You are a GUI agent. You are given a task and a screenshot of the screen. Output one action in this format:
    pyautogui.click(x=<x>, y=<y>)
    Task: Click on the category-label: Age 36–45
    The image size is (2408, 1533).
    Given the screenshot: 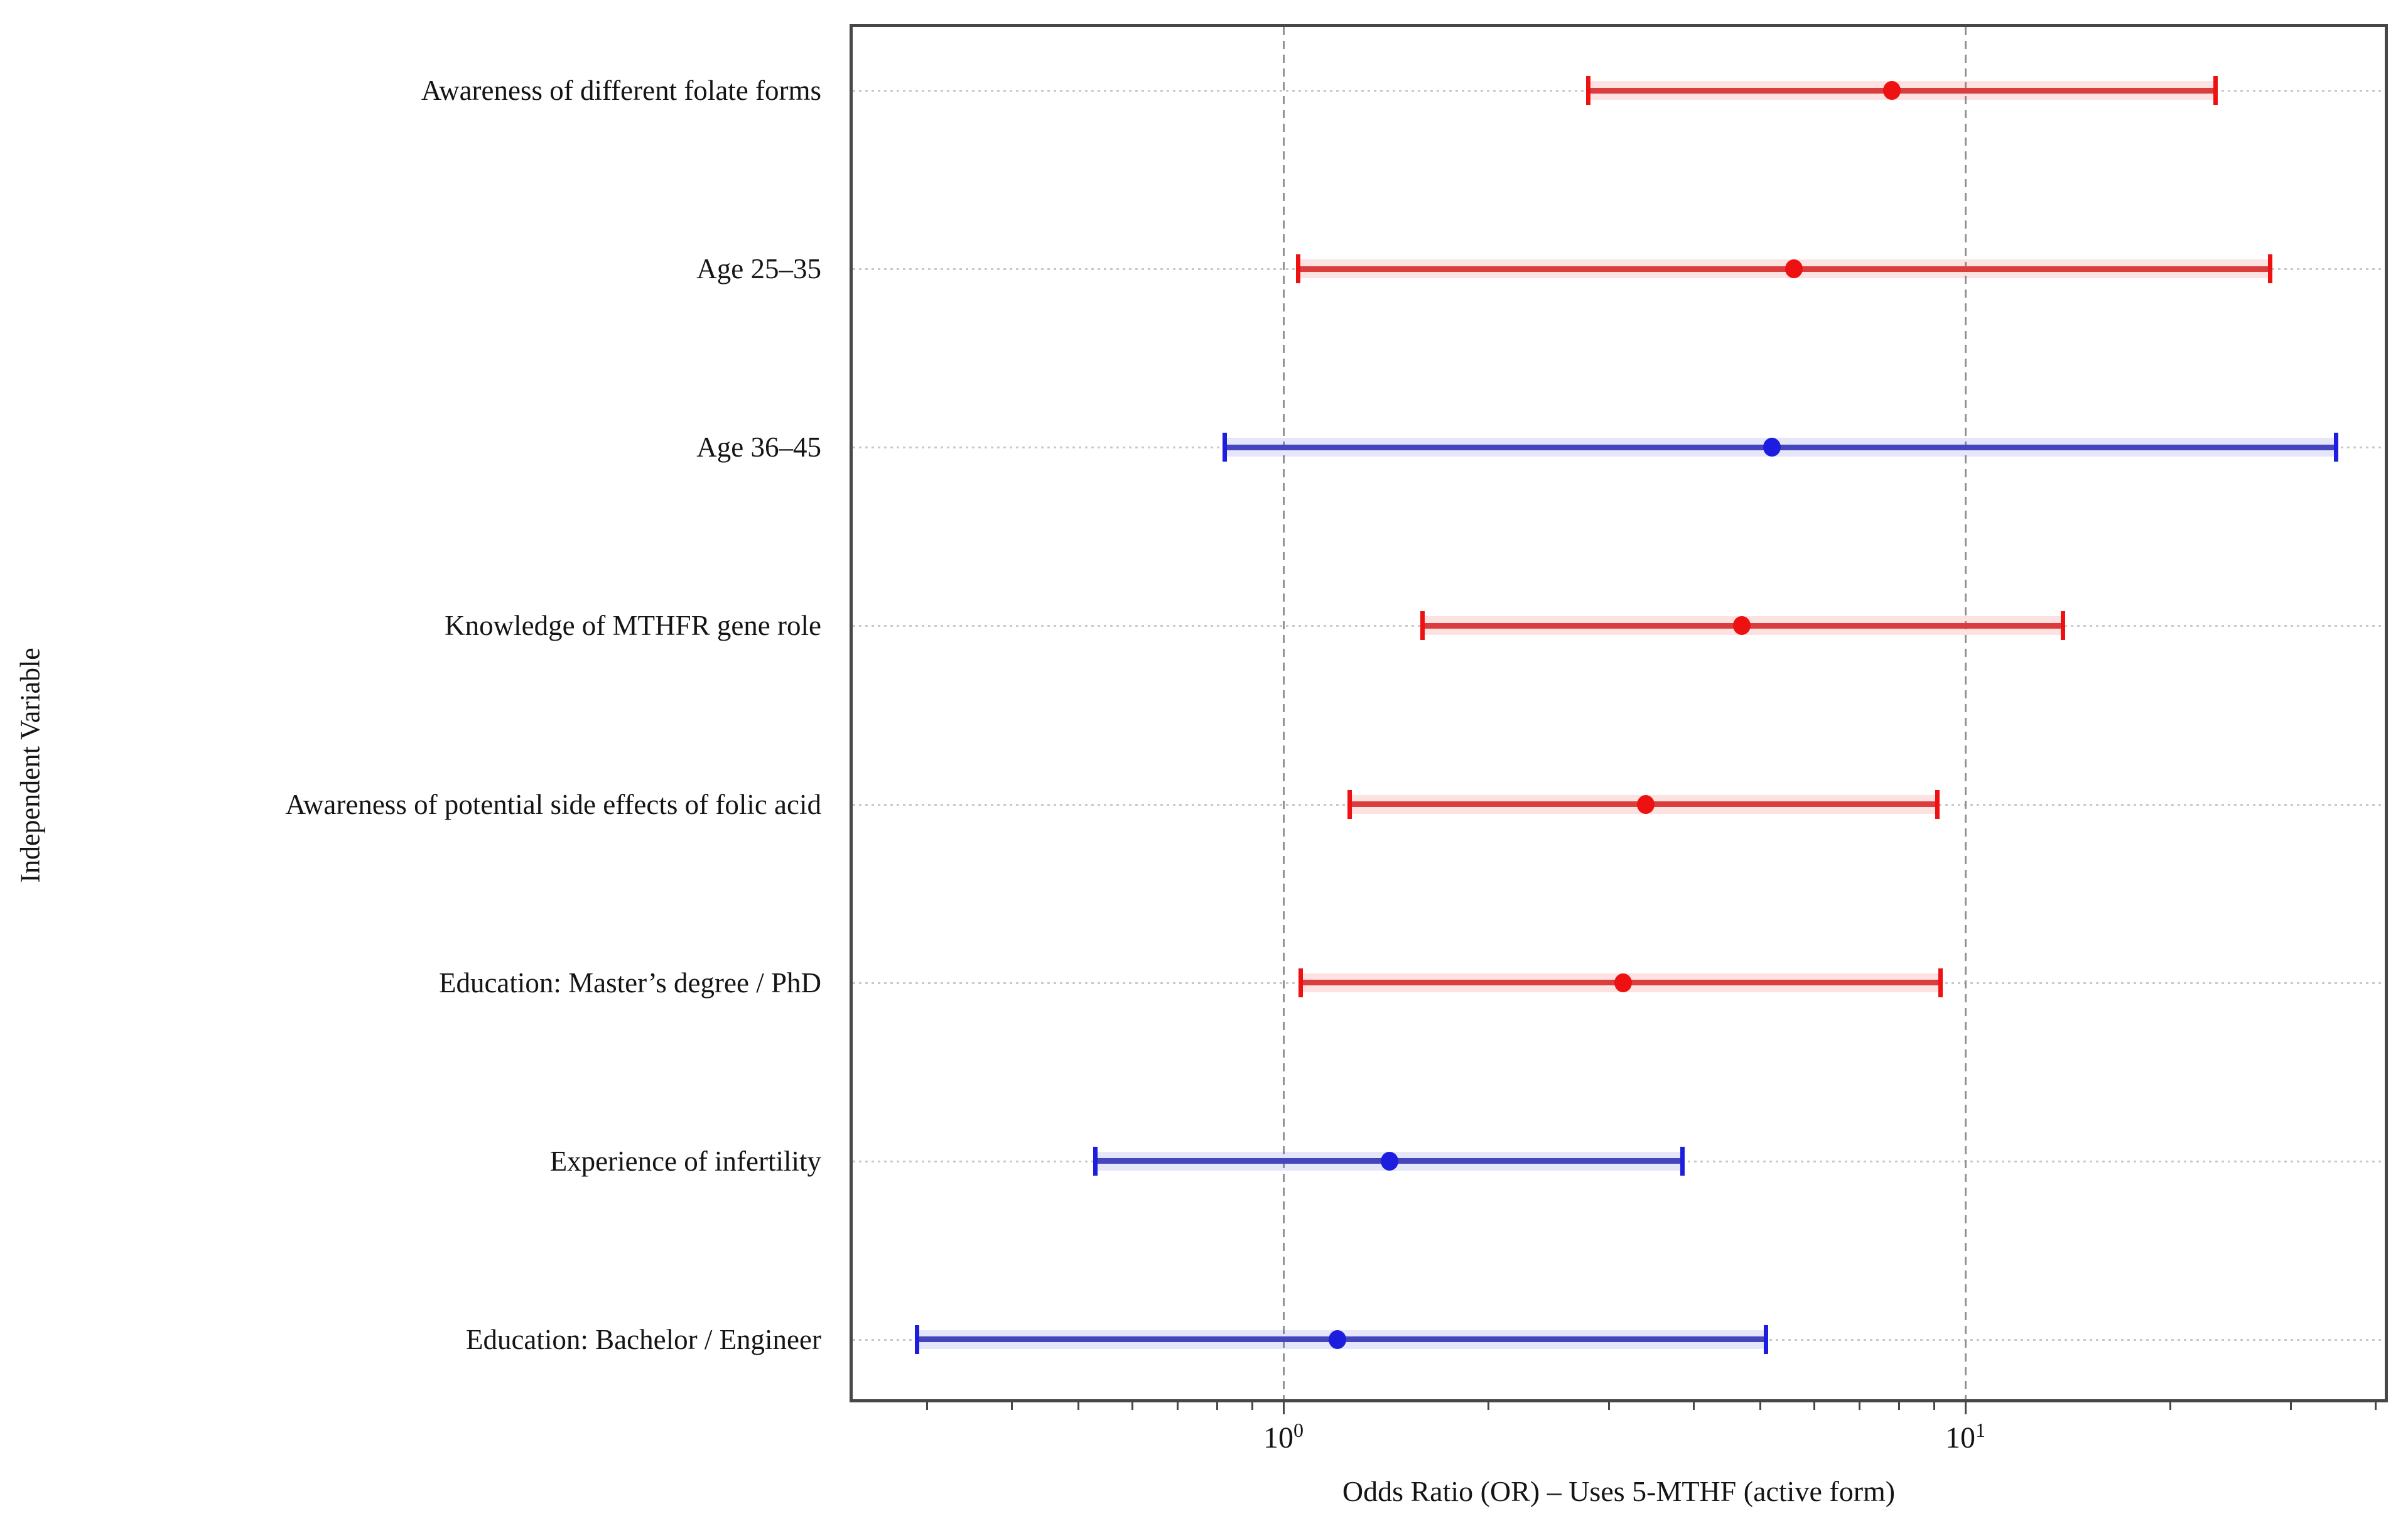 What is the action you would take?
    pyautogui.click(x=758, y=447)
    